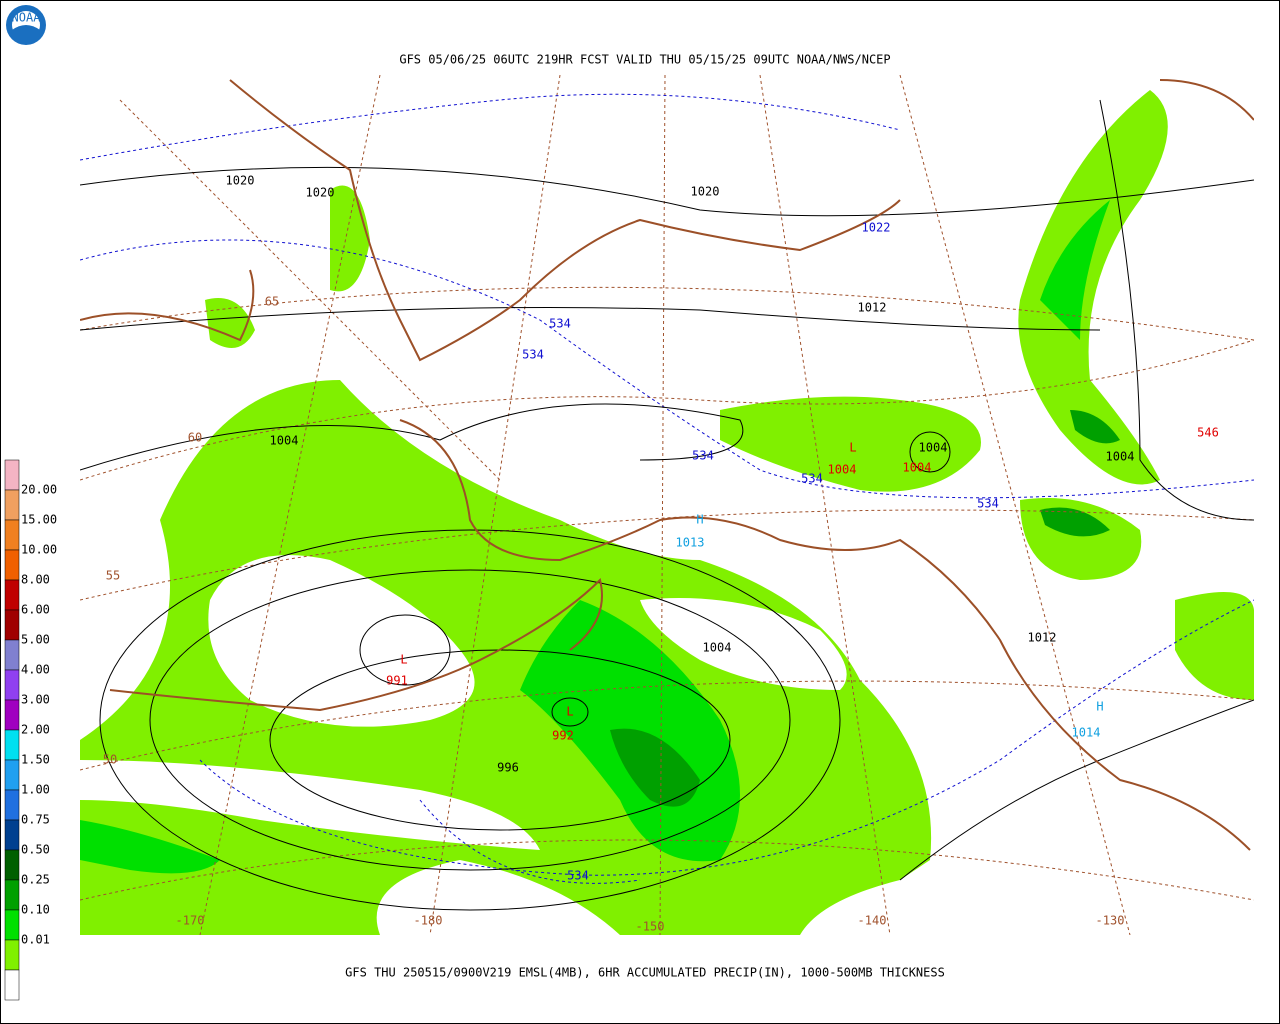 This screenshot has height=1024, width=1280. I want to click on latitude-label: 55, so click(113, 576).